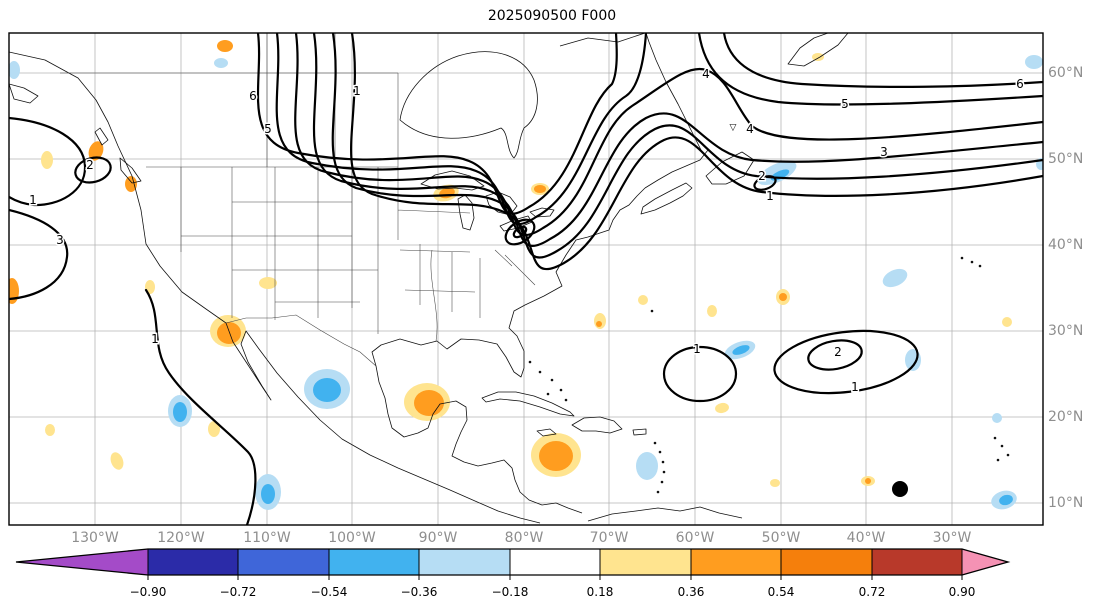  I want to click on colorbar-left-arrow, so click(82, 562).